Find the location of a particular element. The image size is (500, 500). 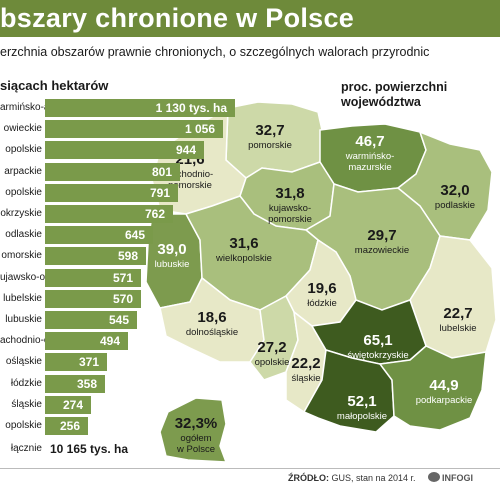

bar-value-label: 371 is located at coordinates (88, 362).